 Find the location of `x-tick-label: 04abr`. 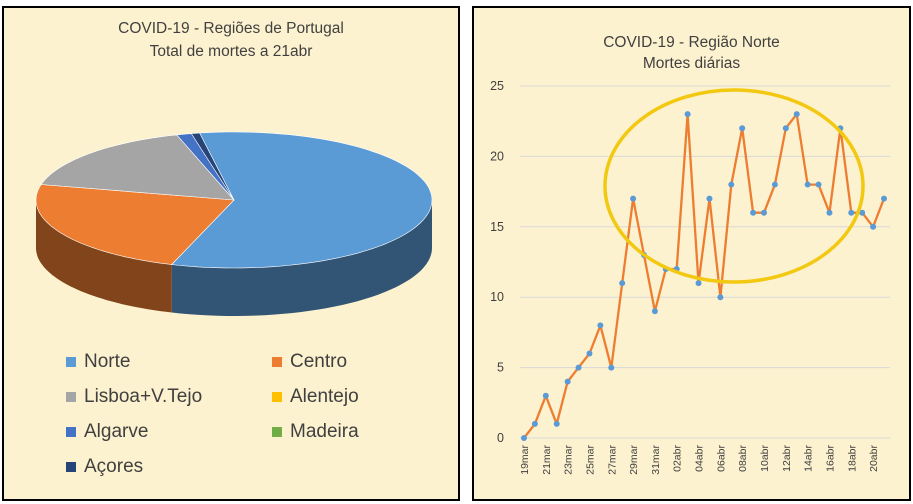

x-tick-label: 04abr is located at coordinates (700, 458).